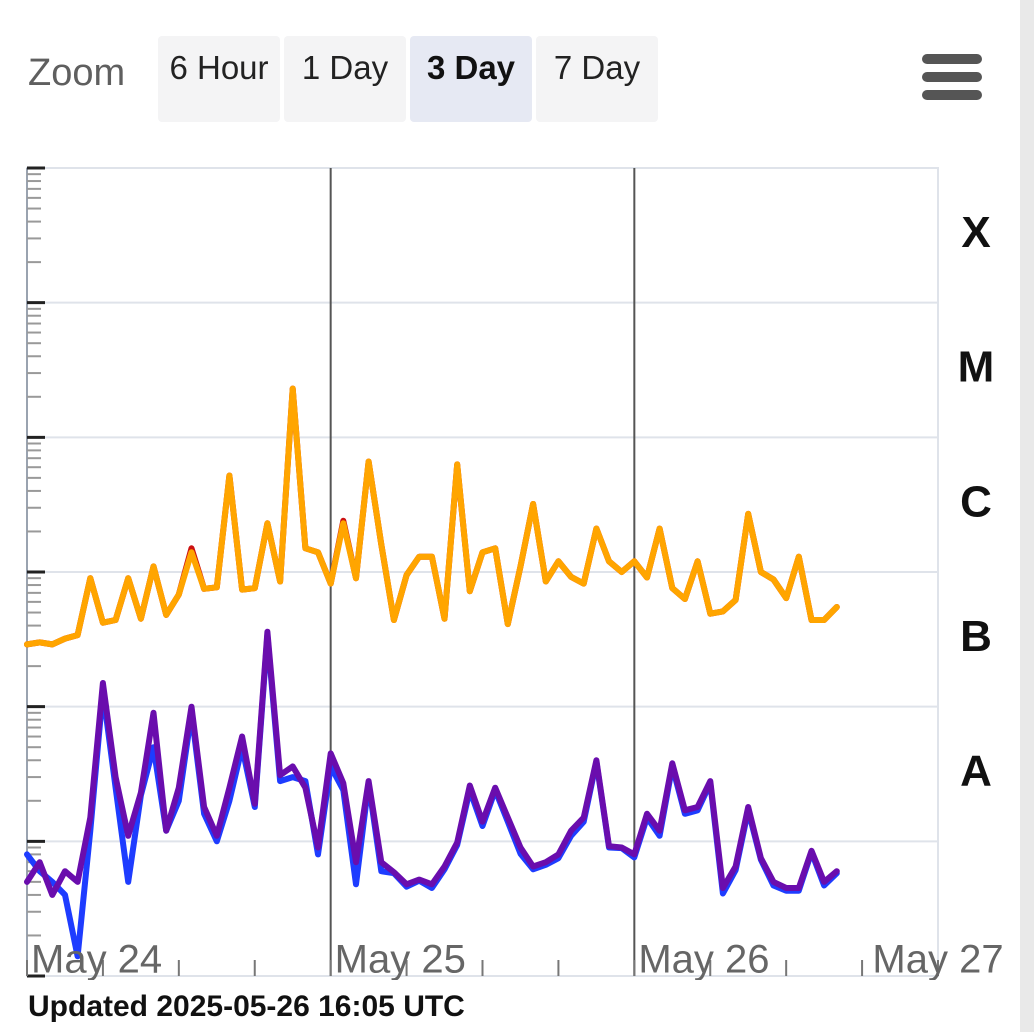  What do you see at coordinates (597, 79) in the screenshot?
I see `zoom-7-day-button: 7 Day` at bounding box center [597, 79].